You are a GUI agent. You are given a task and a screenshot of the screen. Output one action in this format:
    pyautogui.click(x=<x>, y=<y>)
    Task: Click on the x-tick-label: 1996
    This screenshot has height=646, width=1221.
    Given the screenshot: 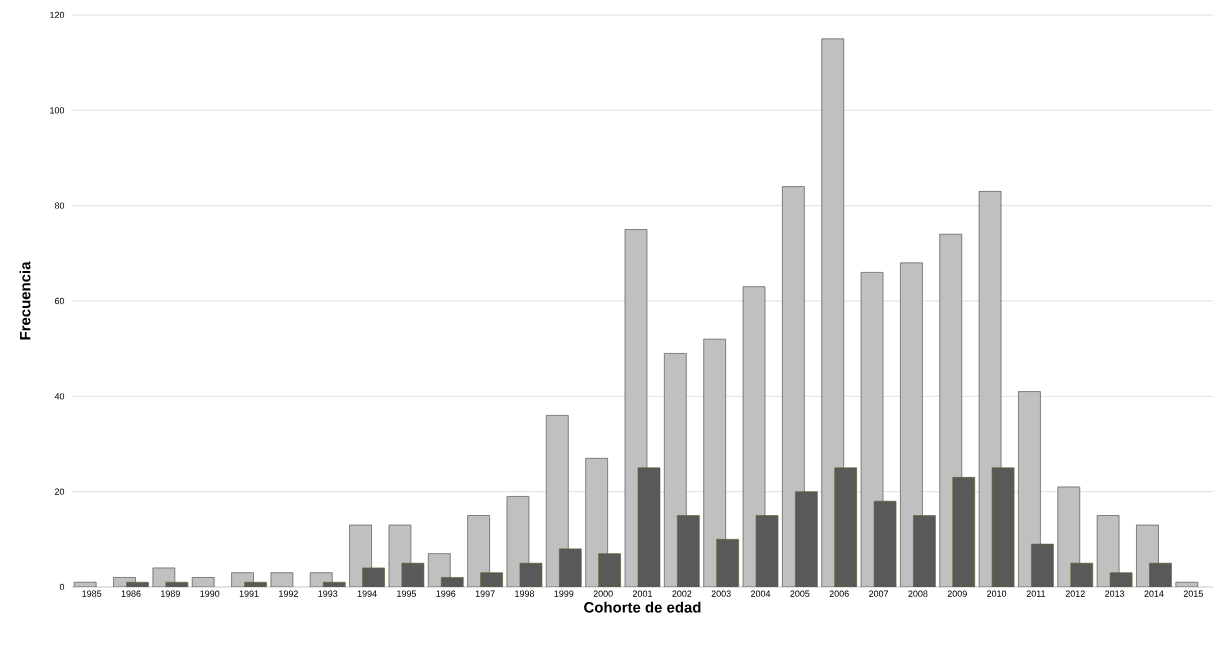 What is the action you would take?
    pyautogui.click(x=446, y=593)
    